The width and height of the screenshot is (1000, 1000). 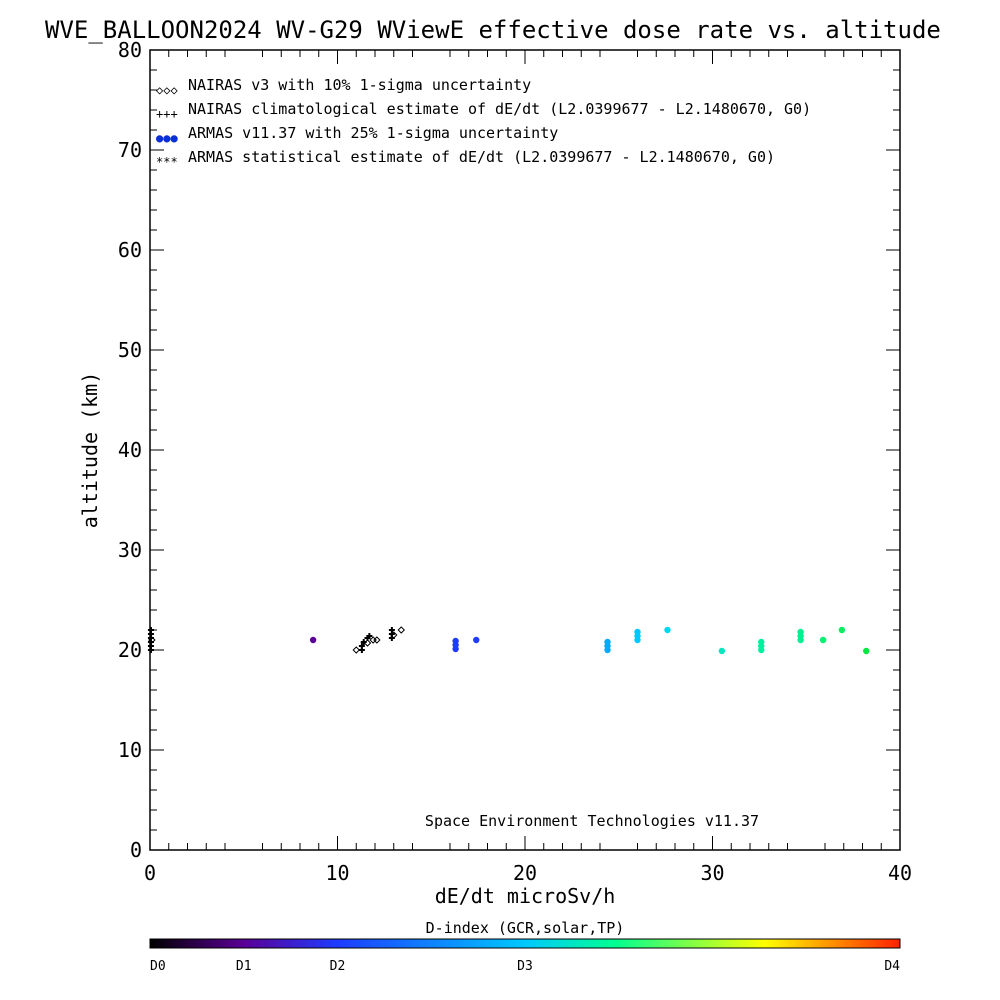 I want to click on y-tick-label: 60, so click(x=130, y=250).